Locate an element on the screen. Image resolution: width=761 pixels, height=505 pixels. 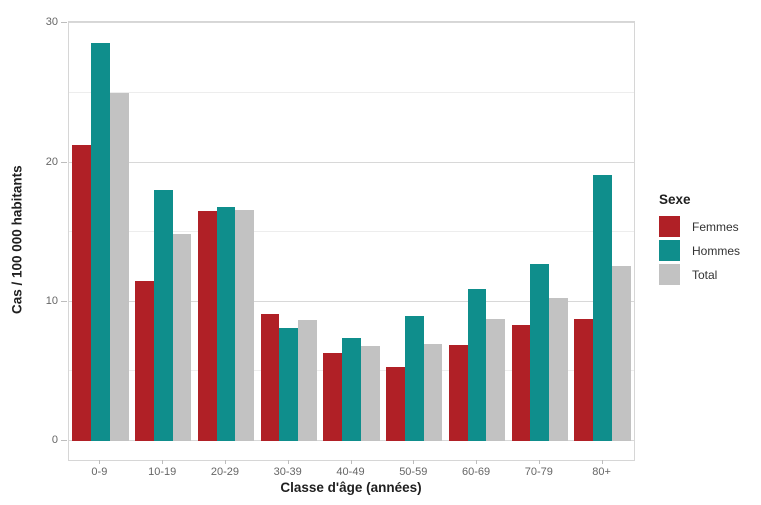
y-tick-label-0: 0 is located at coordinates (54, 440).